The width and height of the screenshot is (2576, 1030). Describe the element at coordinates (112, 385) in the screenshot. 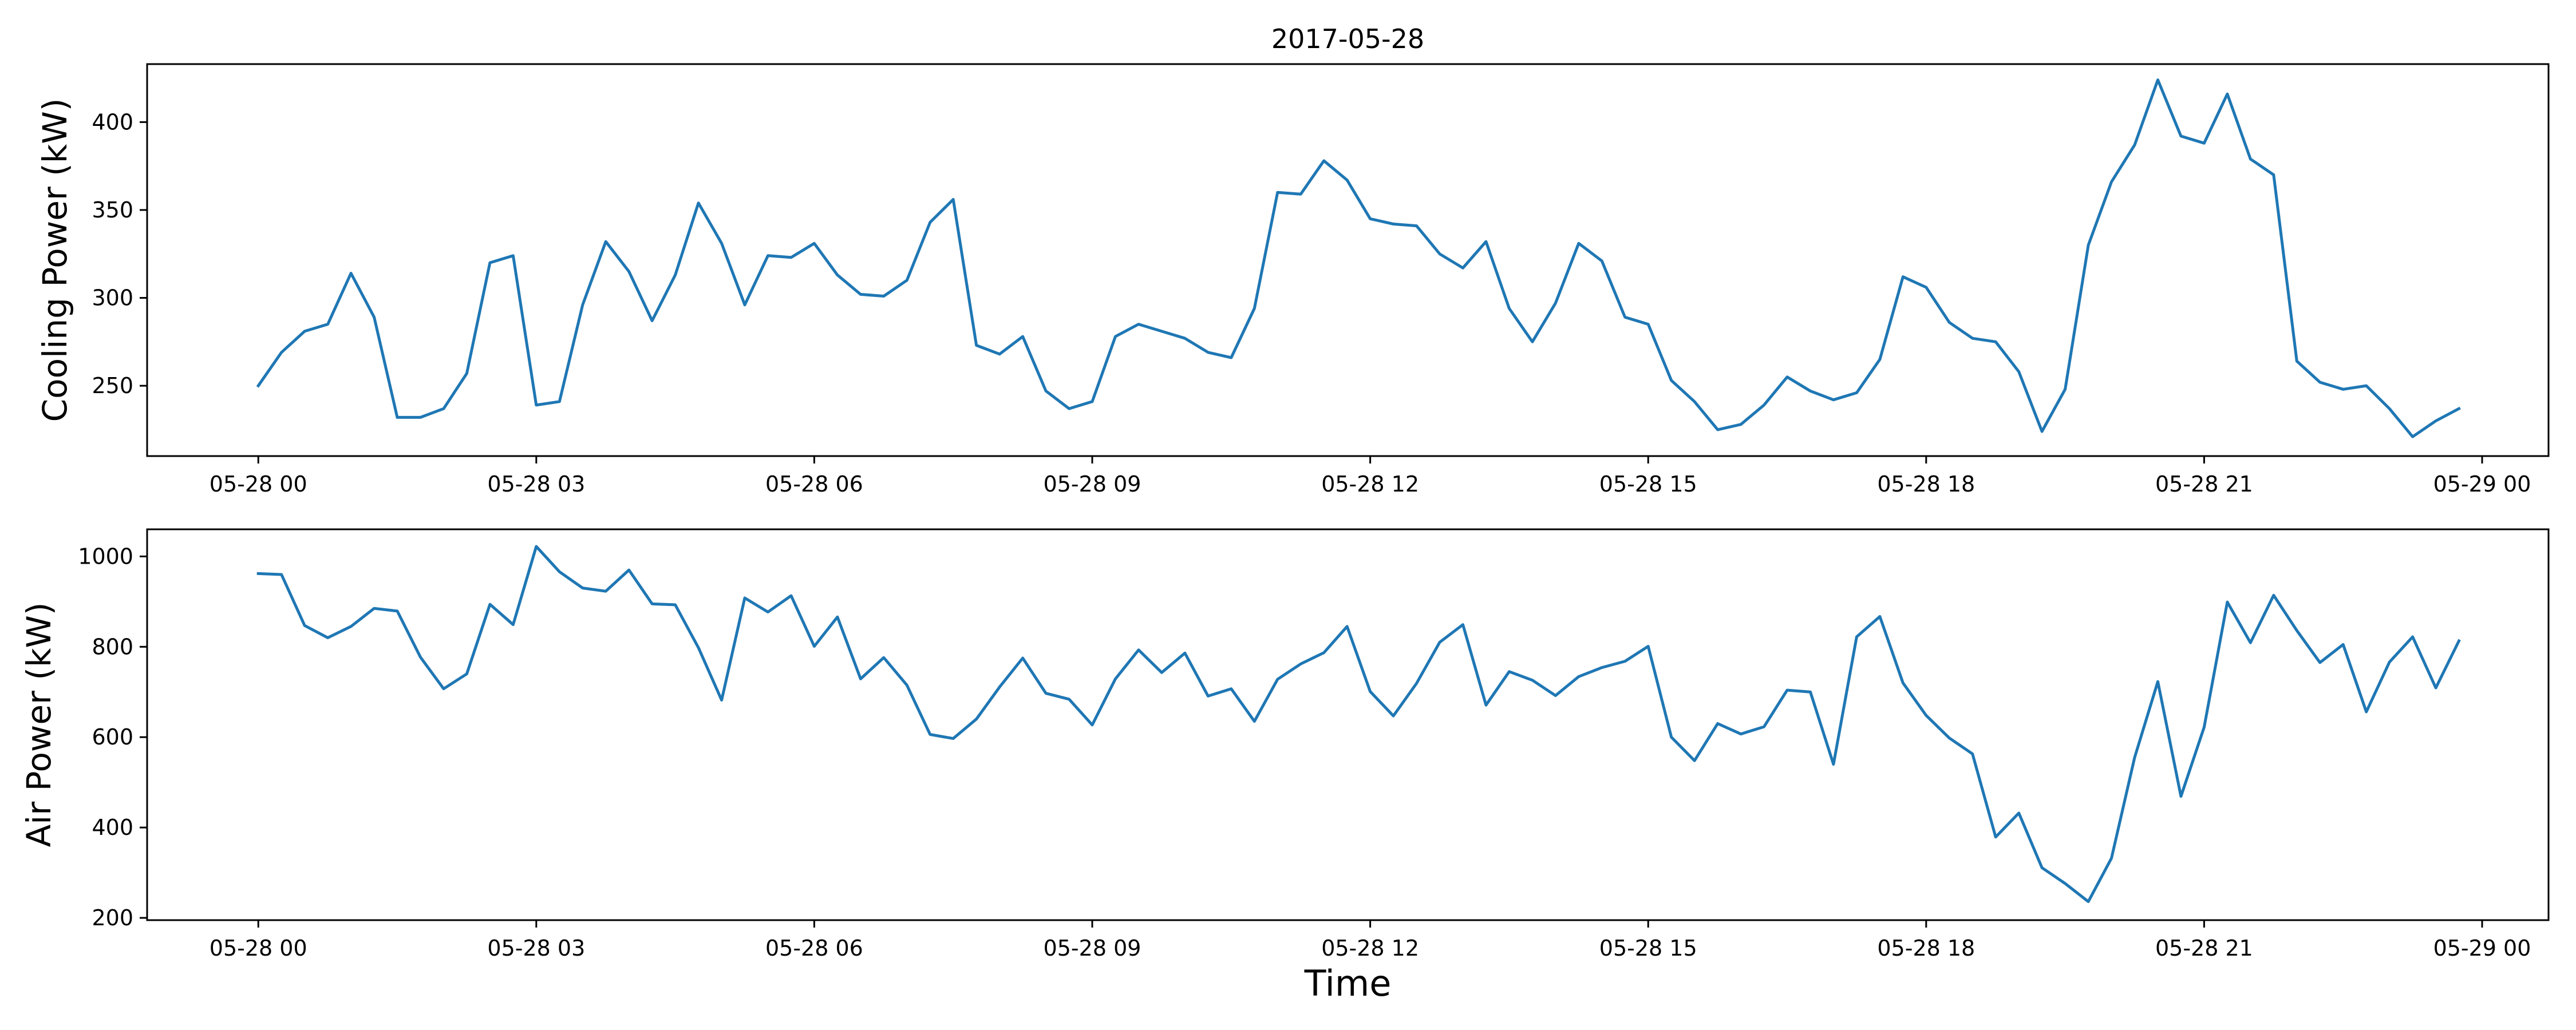

I see `y-tick-label: 250` at that location.